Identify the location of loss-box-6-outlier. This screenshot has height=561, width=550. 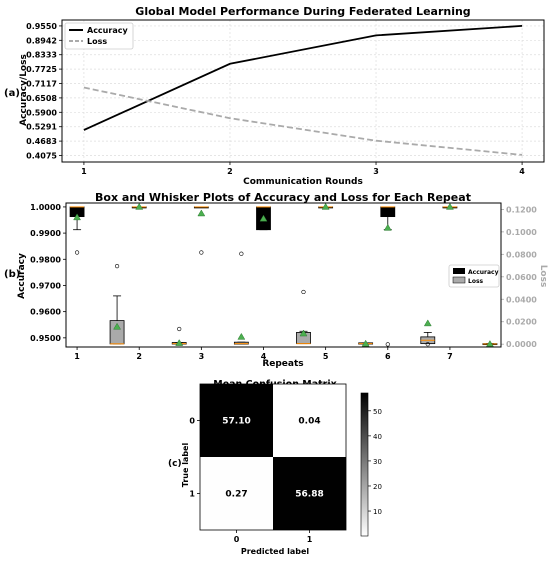
(427, 344).